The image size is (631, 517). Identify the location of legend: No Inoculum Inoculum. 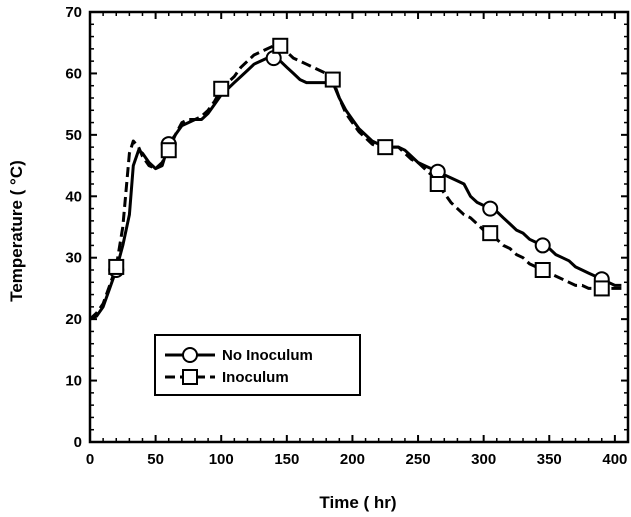
(257, 365).